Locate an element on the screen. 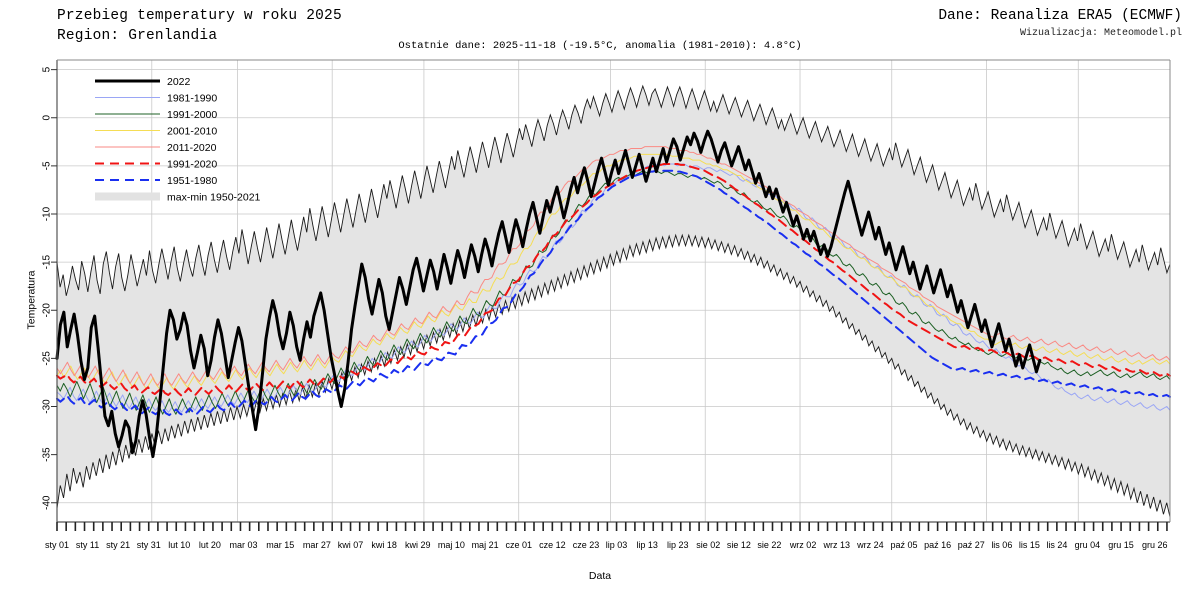 The image size is (1200, 600). x-tick-label: gru 15 is located at coordinates (1121, 545).